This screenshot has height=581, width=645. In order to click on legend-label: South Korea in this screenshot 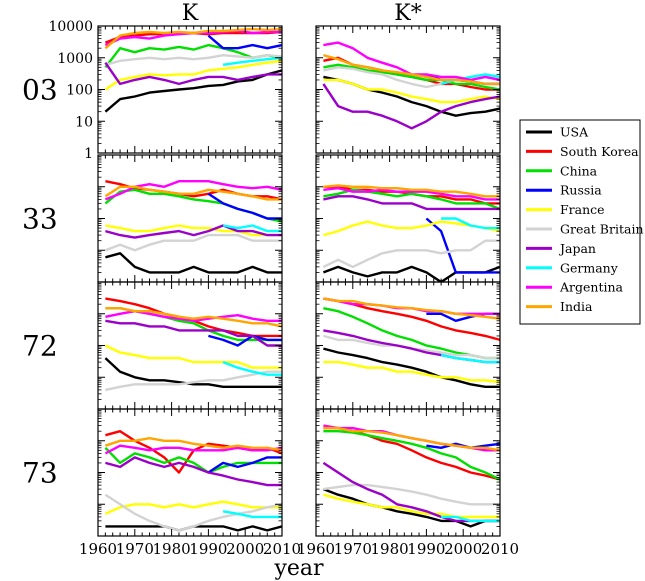, I will do `click(599, 151)`.